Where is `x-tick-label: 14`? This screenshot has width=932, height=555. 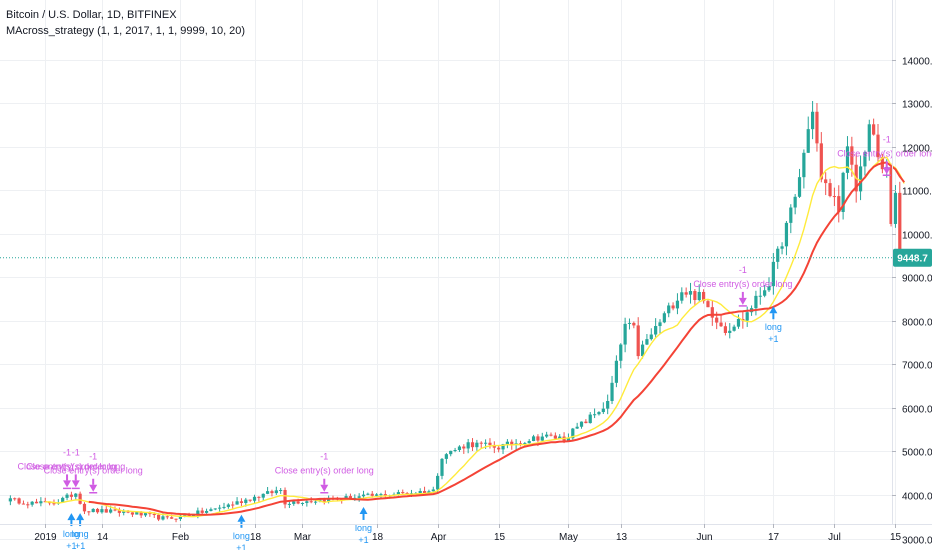 x-tick-label: 14 is located at coordinates (103, 537).